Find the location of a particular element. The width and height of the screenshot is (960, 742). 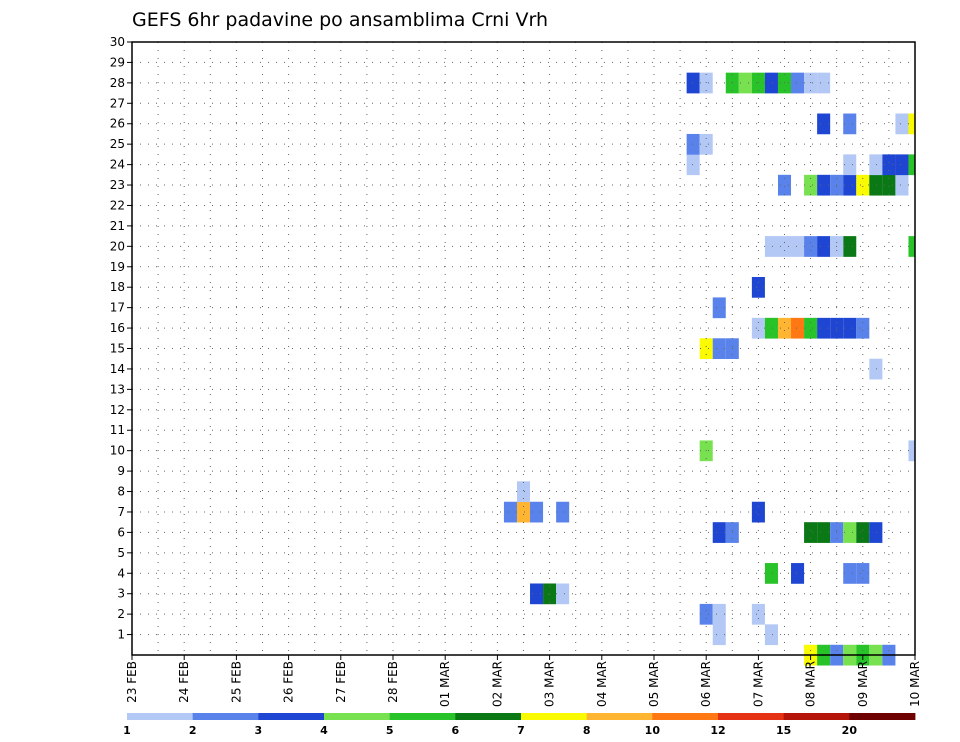

y-tick-label: 17 is located at coordinates (117, 308).